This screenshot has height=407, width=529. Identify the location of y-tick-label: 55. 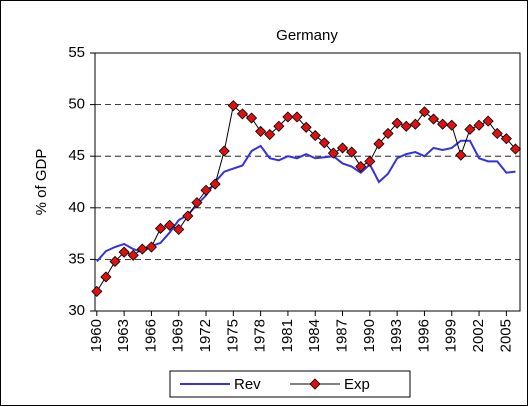
(76, 52).